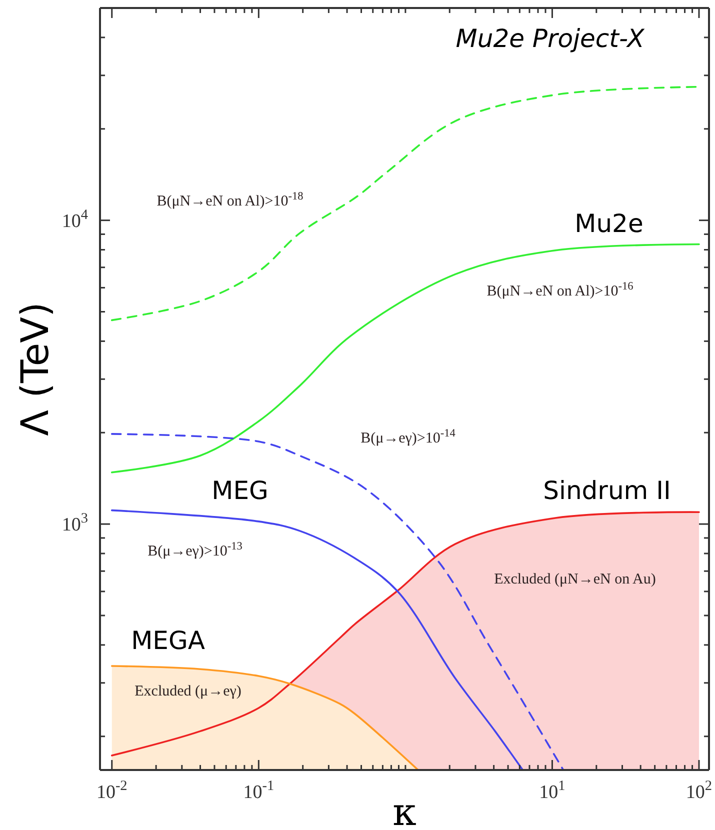 This screenshot has width=715, height=830. Describe the element at coordinates (699, 790) in the screenshot. I see `x-tick-label: 10$^{2}$` at that location.